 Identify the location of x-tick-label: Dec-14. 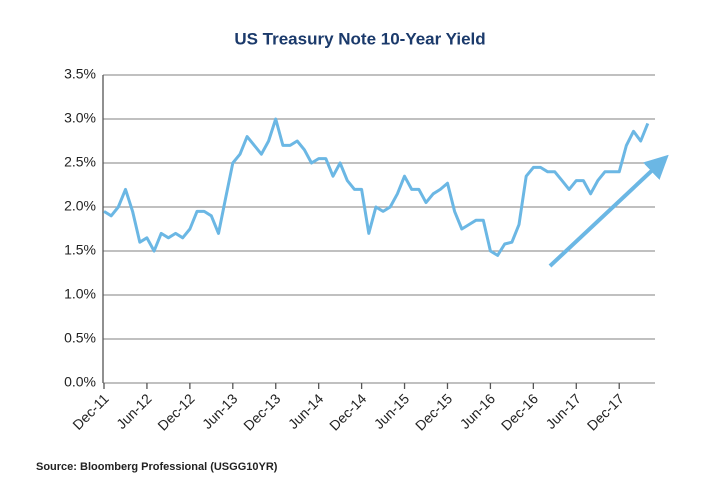
(347, 411).